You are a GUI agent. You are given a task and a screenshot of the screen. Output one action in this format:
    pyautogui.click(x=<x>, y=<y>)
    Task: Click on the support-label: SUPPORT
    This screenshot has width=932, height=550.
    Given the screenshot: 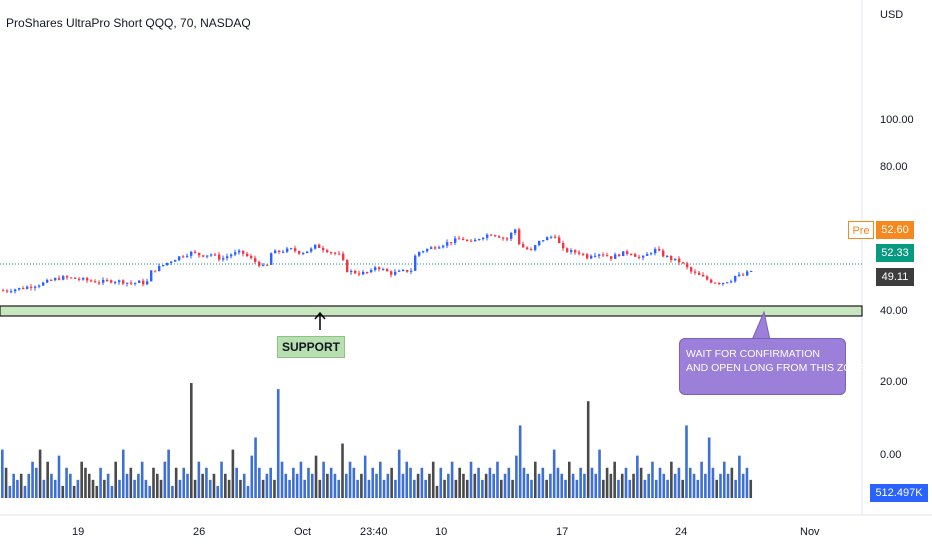 What is the action you would take?
    pyautogui.click(x=311, y=347)
    